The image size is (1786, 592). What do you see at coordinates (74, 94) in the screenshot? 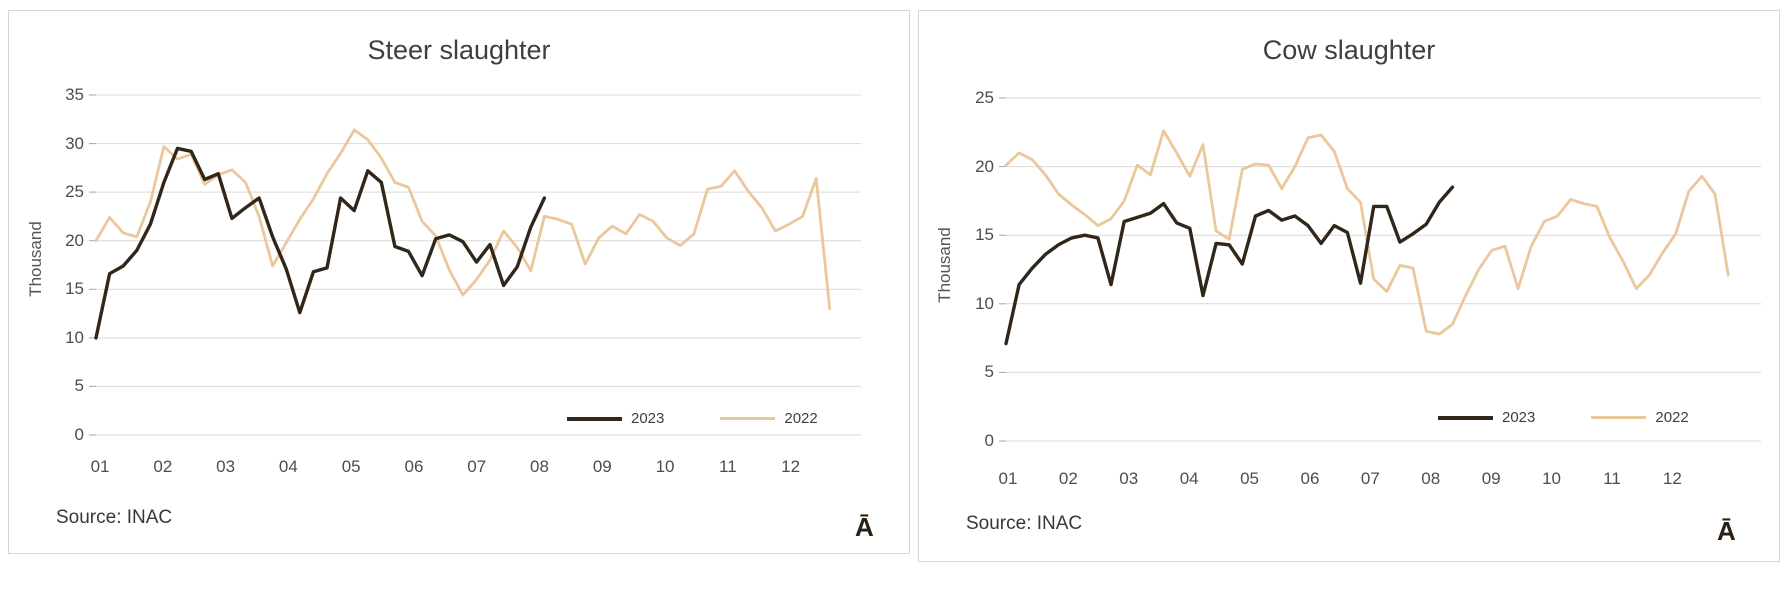
I see `y-tick-label: 35` at bounding box center [74, 94].